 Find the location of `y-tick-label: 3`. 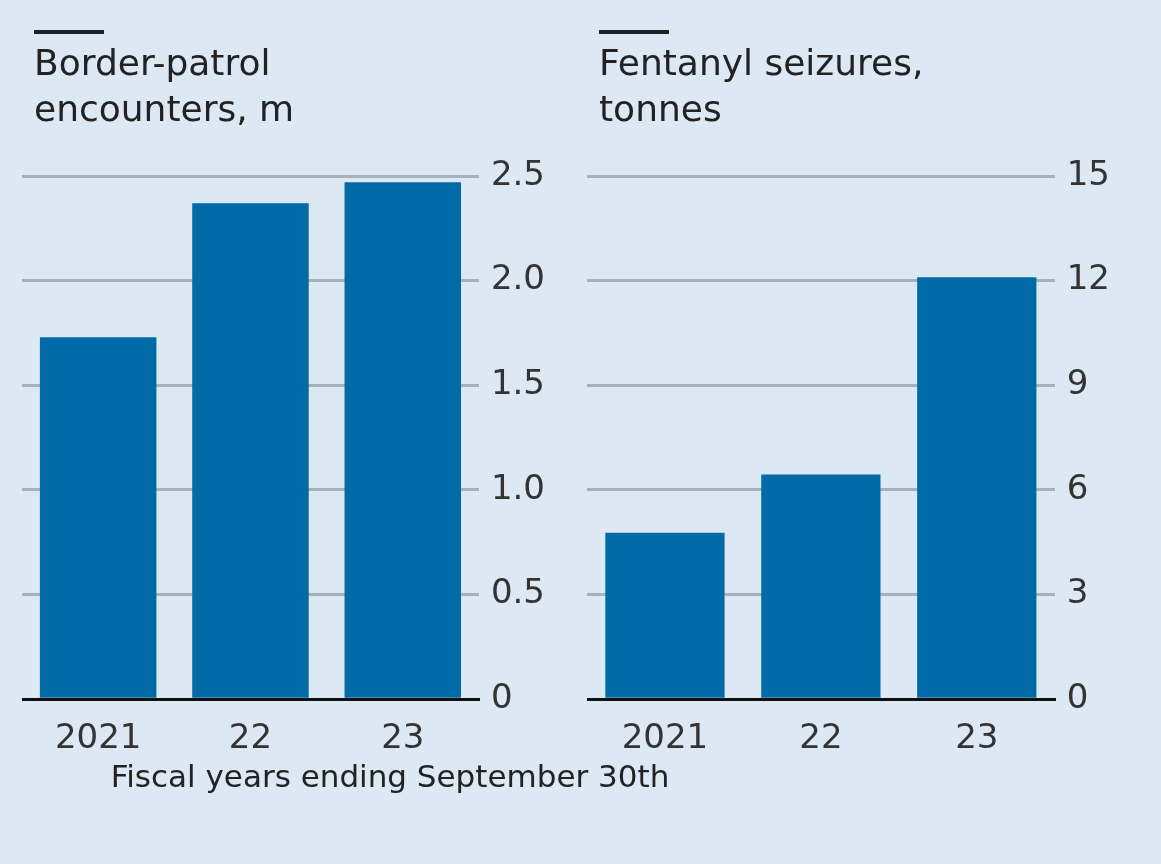

y-tick-label: 3 is located at coordinates (1077, 591).